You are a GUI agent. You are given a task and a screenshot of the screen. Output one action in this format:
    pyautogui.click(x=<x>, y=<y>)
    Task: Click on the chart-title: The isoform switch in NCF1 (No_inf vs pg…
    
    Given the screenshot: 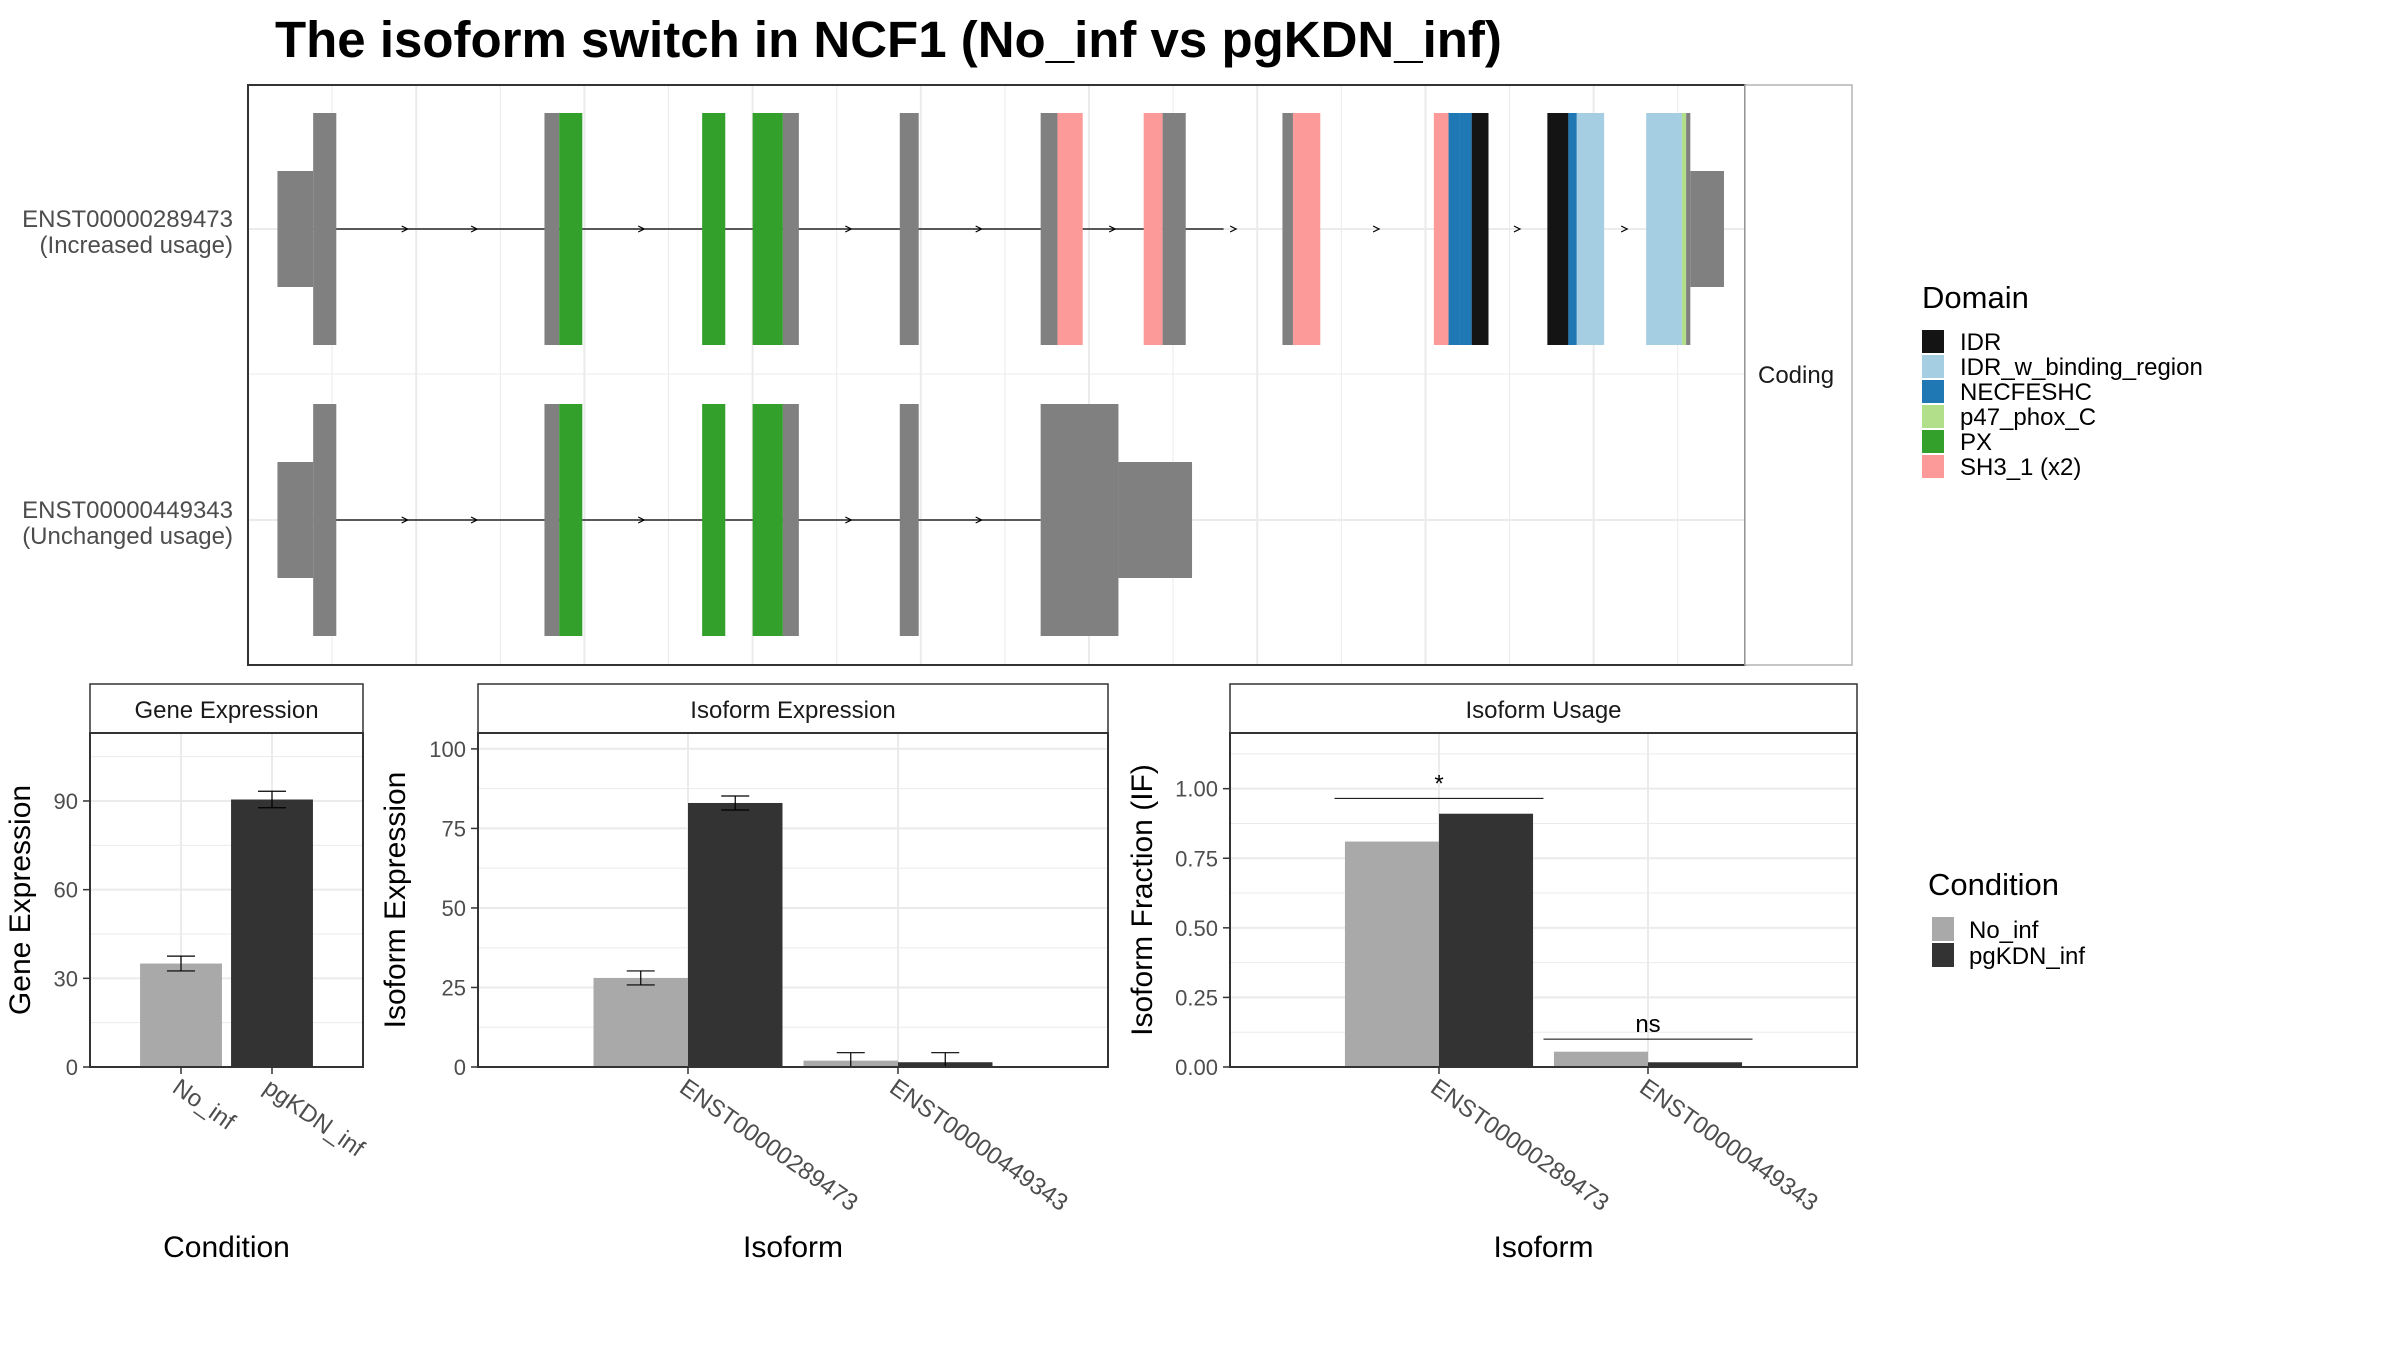 What is the action you would take?
    pyautogui.click(x=888, y=39)
    